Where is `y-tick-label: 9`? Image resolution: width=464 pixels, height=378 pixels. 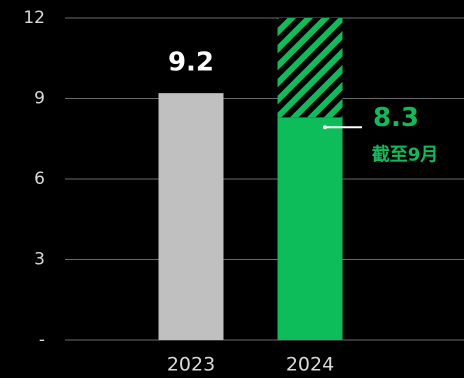 y-tick-label: 9 is located at coordinates (39, 99).